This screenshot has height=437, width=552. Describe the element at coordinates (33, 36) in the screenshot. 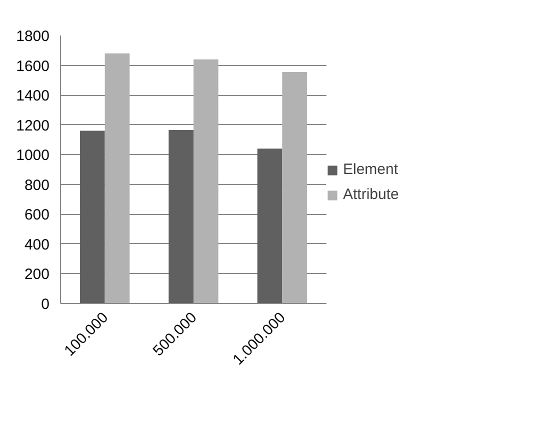

I see `y-tick-label: 1800` at that location.